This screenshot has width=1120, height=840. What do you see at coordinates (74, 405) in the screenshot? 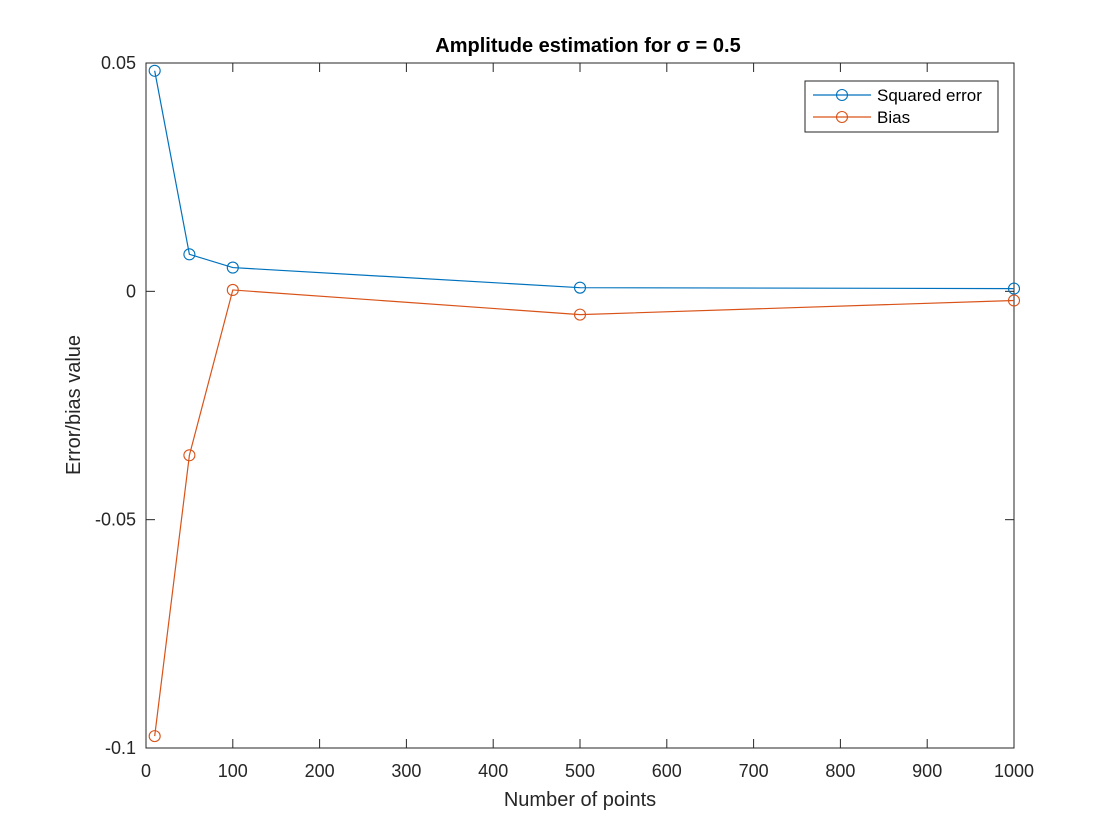
I see `y-axis-title: Error/bias value` at bounding box center [74, 405].